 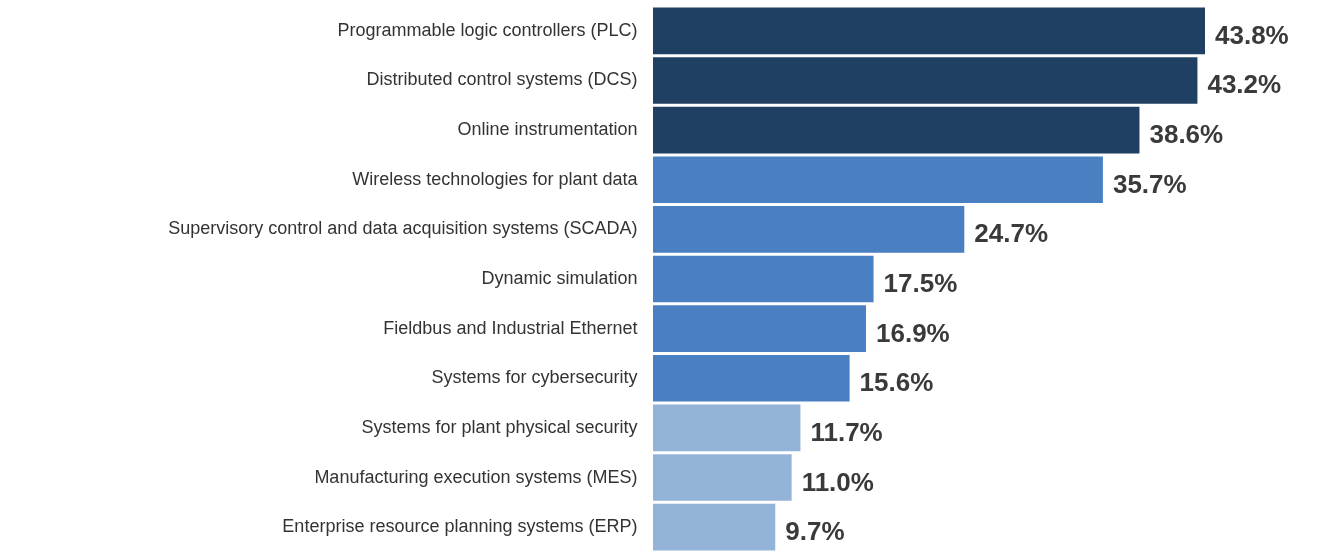 What do you see at coordinates (547, 129) in the screenshot?
I see `y-tick-label: Online instrumentation` at bounding box center [547, 129].